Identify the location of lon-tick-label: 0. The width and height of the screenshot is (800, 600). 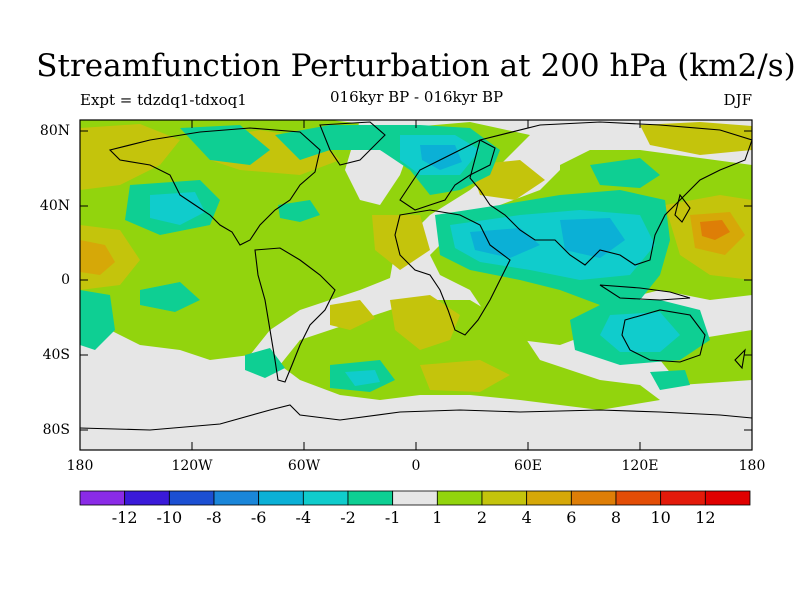
(416, 466).